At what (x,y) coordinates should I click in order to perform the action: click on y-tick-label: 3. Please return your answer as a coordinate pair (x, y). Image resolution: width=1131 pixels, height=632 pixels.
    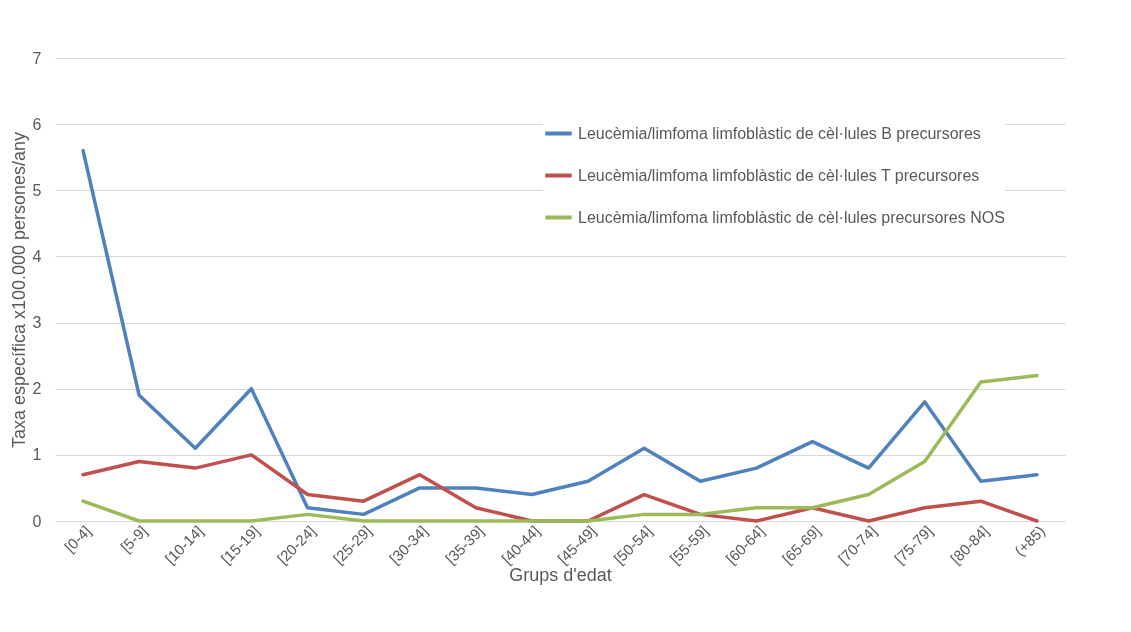
    Looking at the image, I should click on (37, 323).